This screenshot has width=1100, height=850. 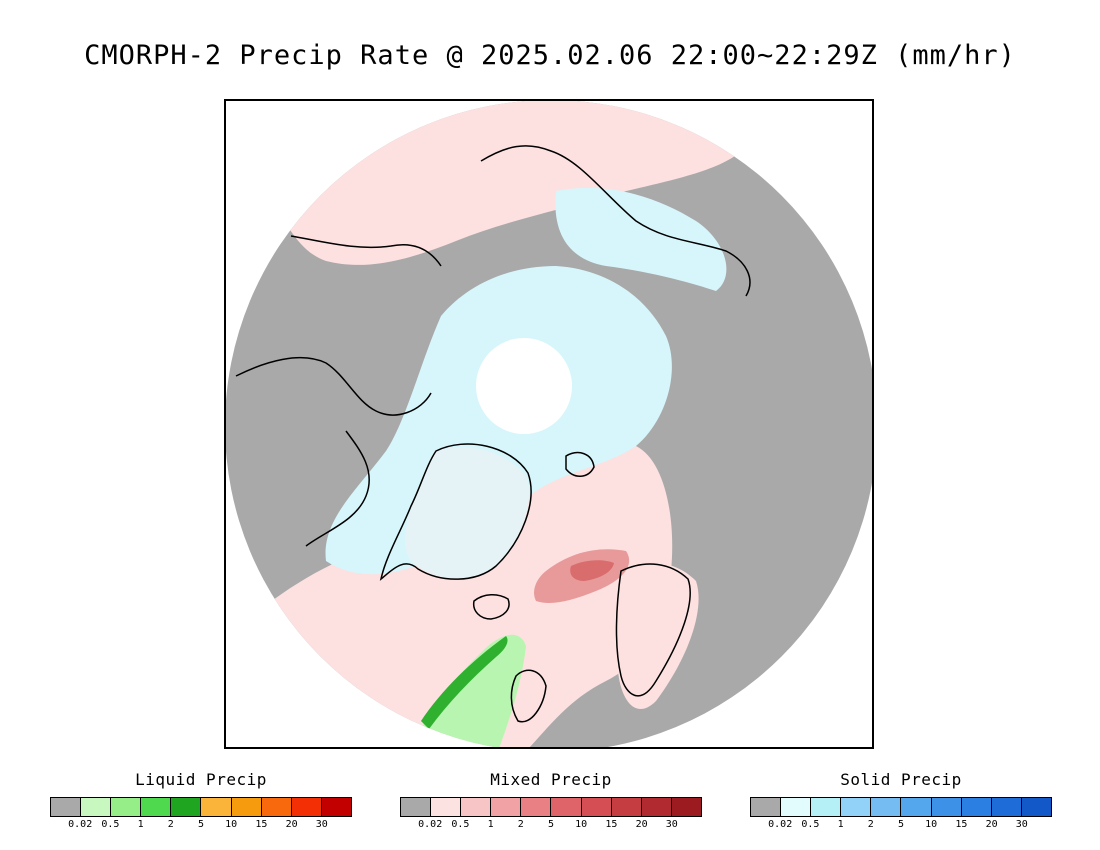 I want to click on coastline-siberia, so click(x=615, y=221).